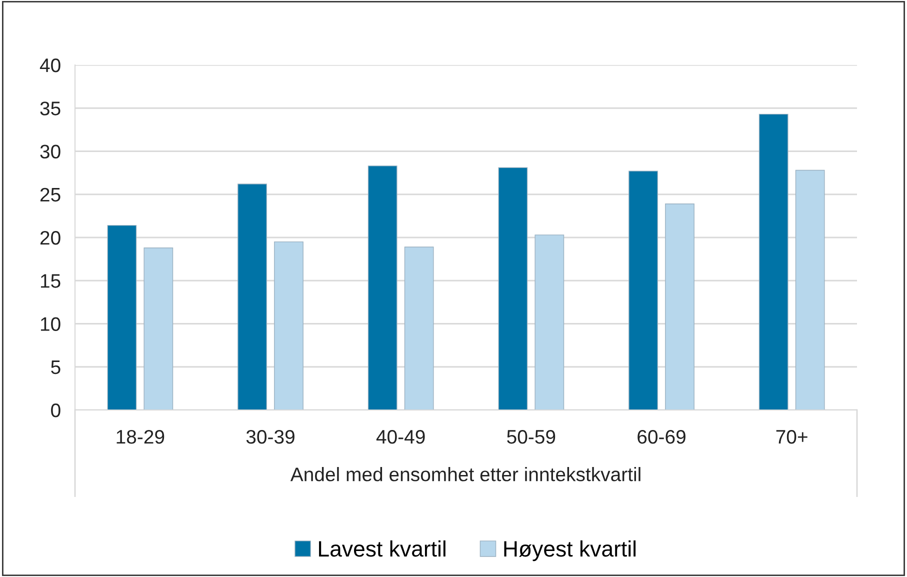  What do you see at coordinates (531, 437) in the screenshot?
I see `x-tick-label: 50-59` at bounding box center [531, 437].